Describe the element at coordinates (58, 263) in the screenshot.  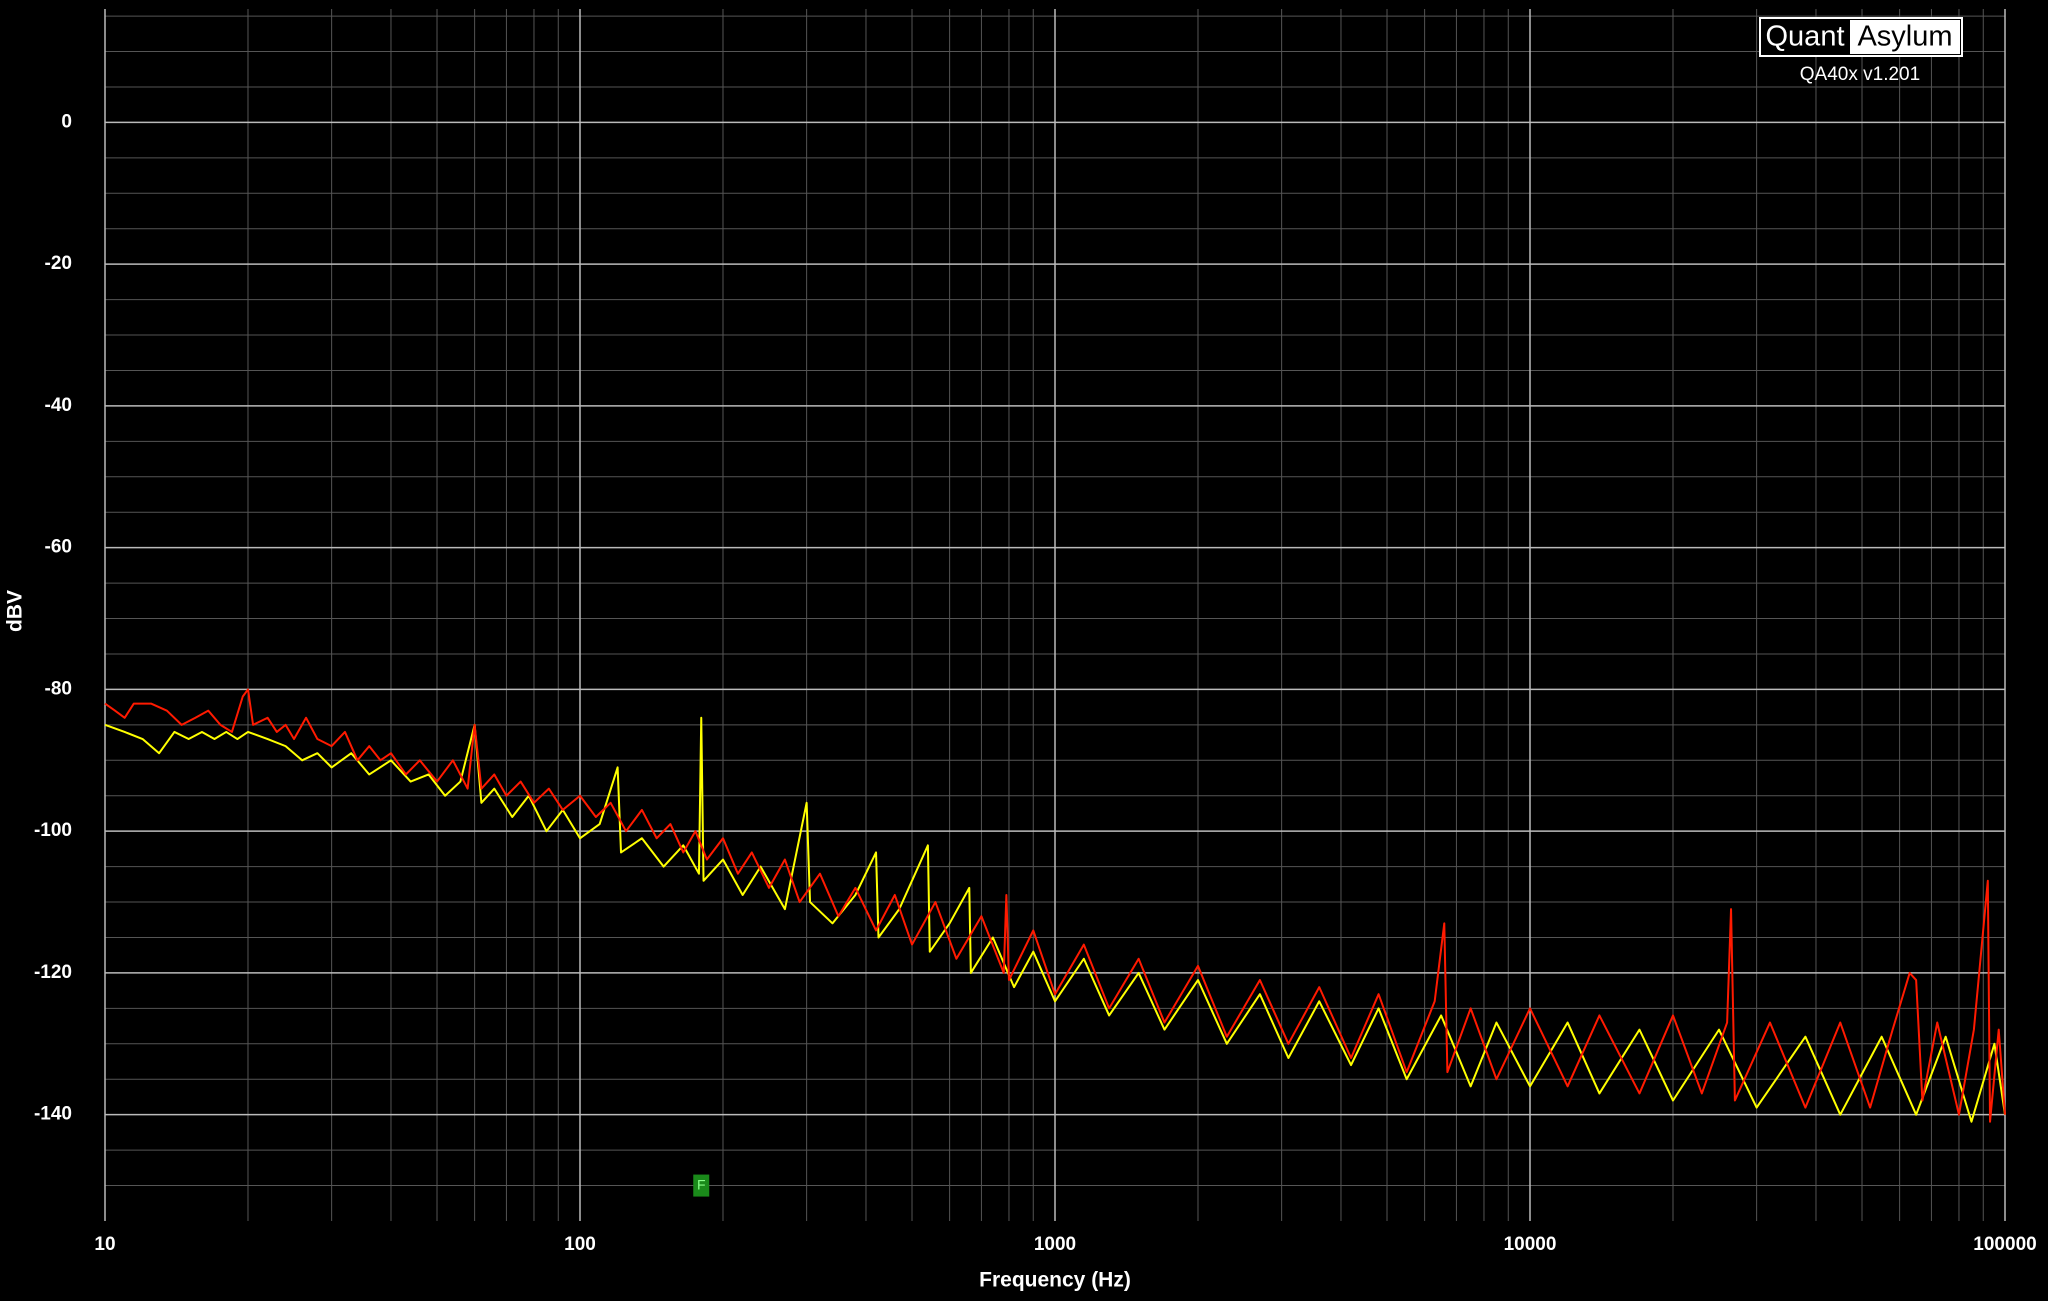
I see `y-tick-label: -20` at that location.